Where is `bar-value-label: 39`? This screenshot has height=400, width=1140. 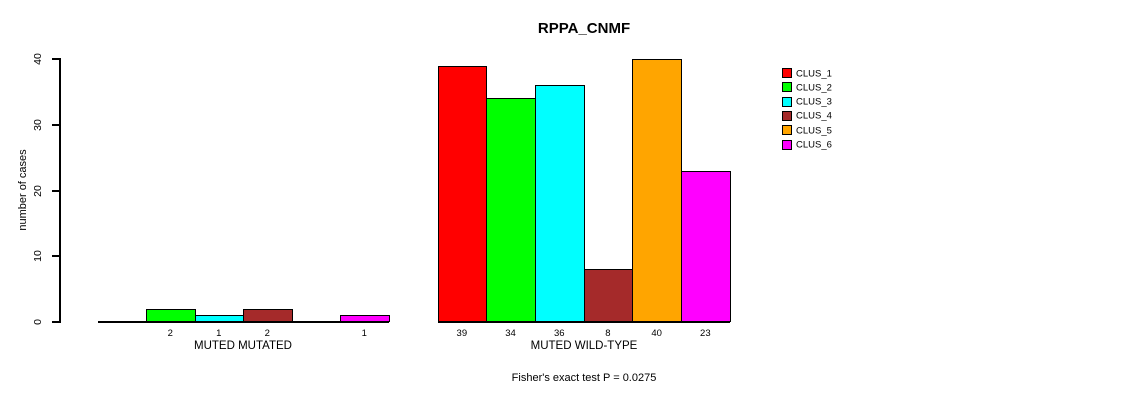
bar-value-label: 39 is located at coordinates (462, 333).